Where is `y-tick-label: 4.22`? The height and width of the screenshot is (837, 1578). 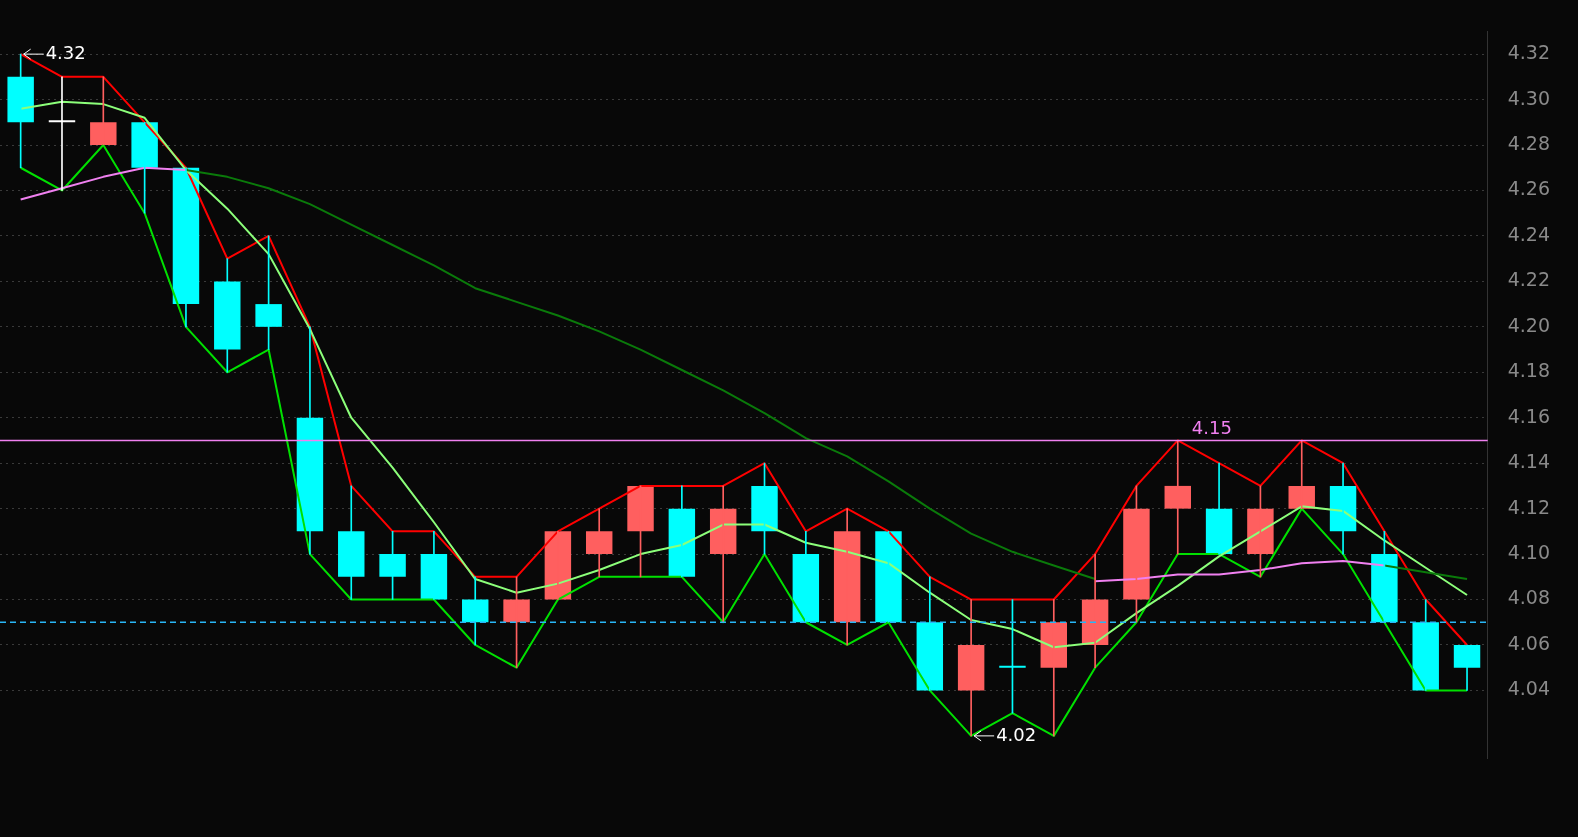 y-tick-label: 4.22 is located at coordinates (1529, 279).